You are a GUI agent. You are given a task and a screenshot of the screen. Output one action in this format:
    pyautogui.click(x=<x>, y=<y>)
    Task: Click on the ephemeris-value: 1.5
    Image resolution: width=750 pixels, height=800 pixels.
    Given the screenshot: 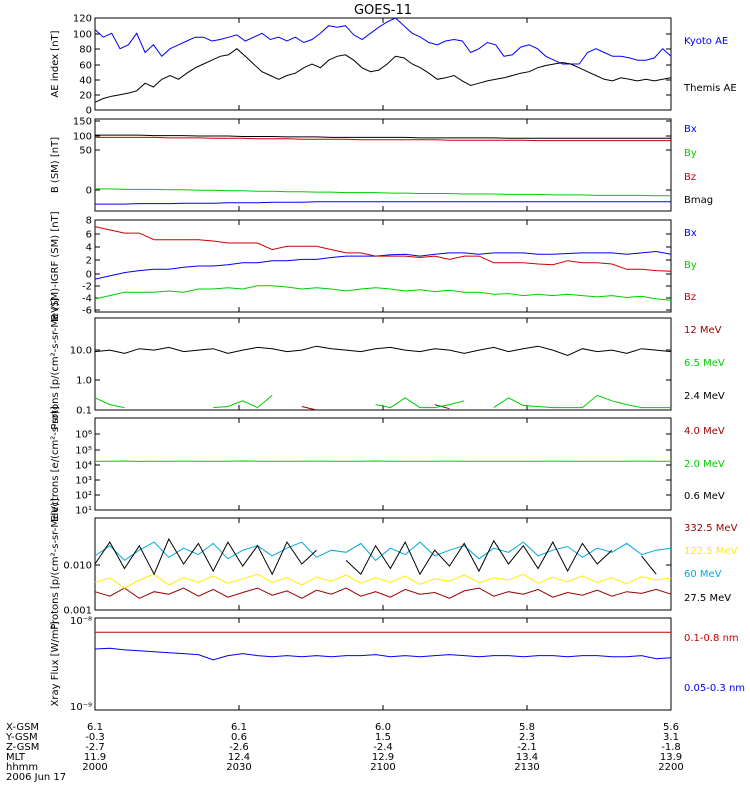 What is the action you would take?
    pyautogui.click(x=383, y=737)
    